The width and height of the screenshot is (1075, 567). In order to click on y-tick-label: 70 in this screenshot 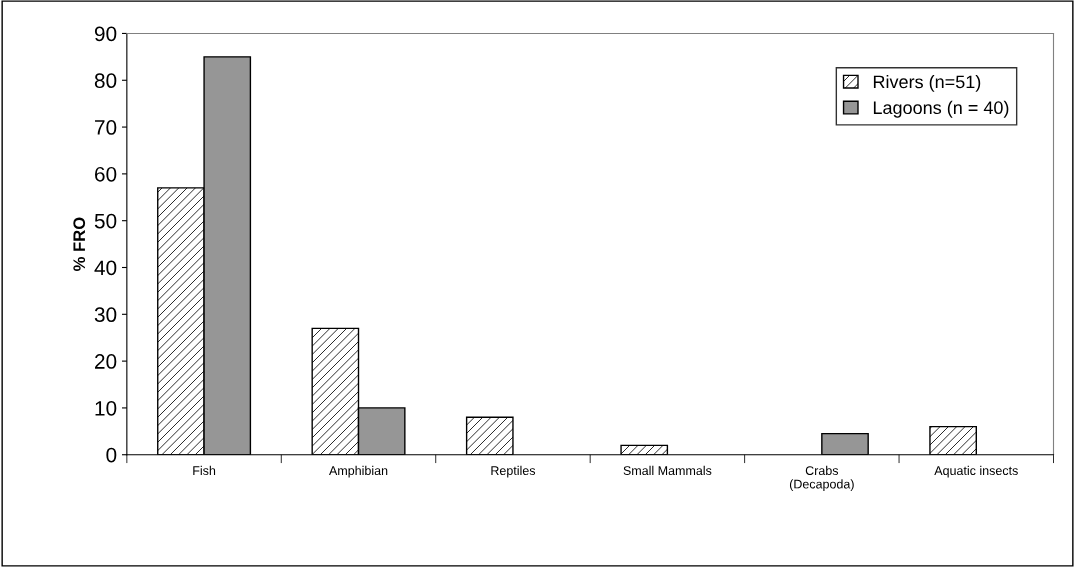, I will do `click(106, 127)`.